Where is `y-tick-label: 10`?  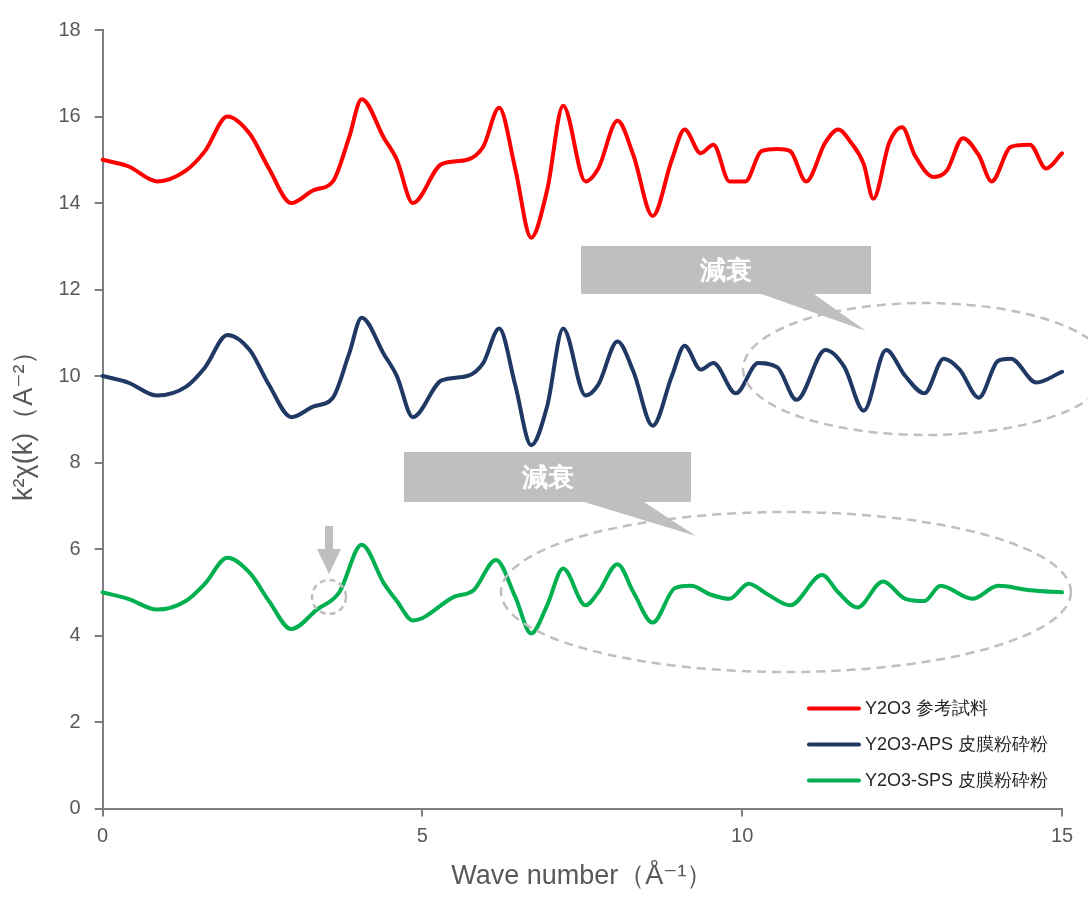
y-tick-label: 10 is located at coordinates (69, 374).